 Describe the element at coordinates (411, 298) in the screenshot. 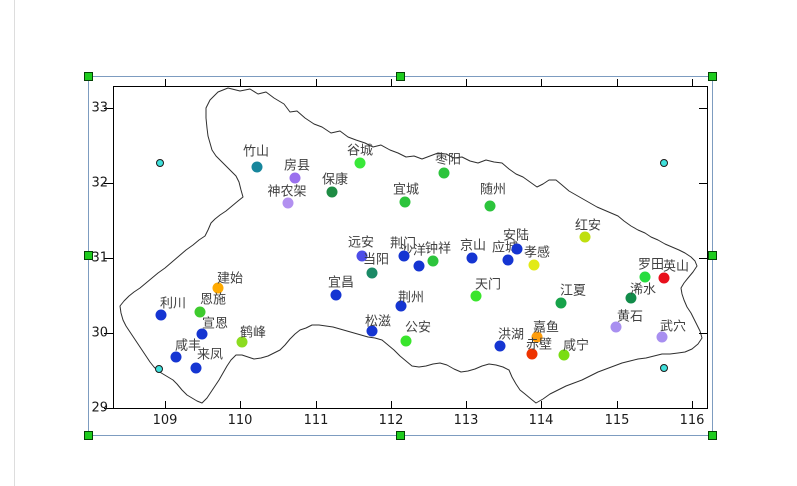

I see `city-label: 荆州` at that location.